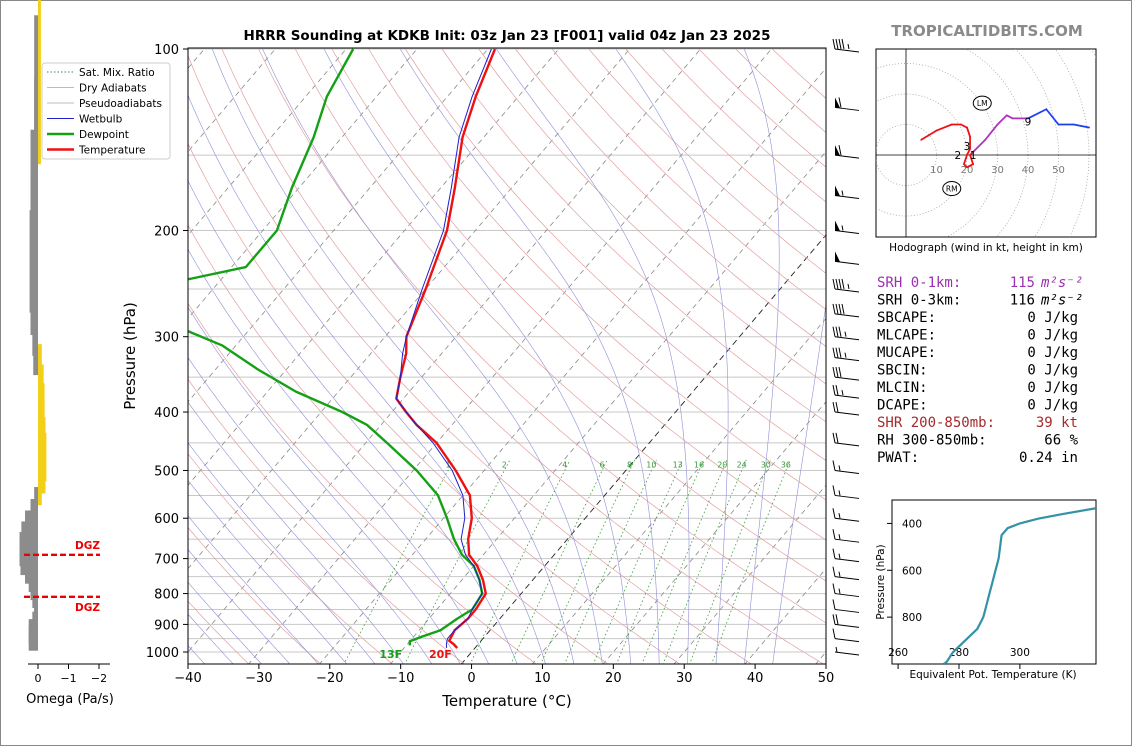 The image size is (1134, 748). What do you see at coordinates (1028, 170) in the screenshot?
I see `hodograph-ring-label: 40` at bounding box center [1028, 170].